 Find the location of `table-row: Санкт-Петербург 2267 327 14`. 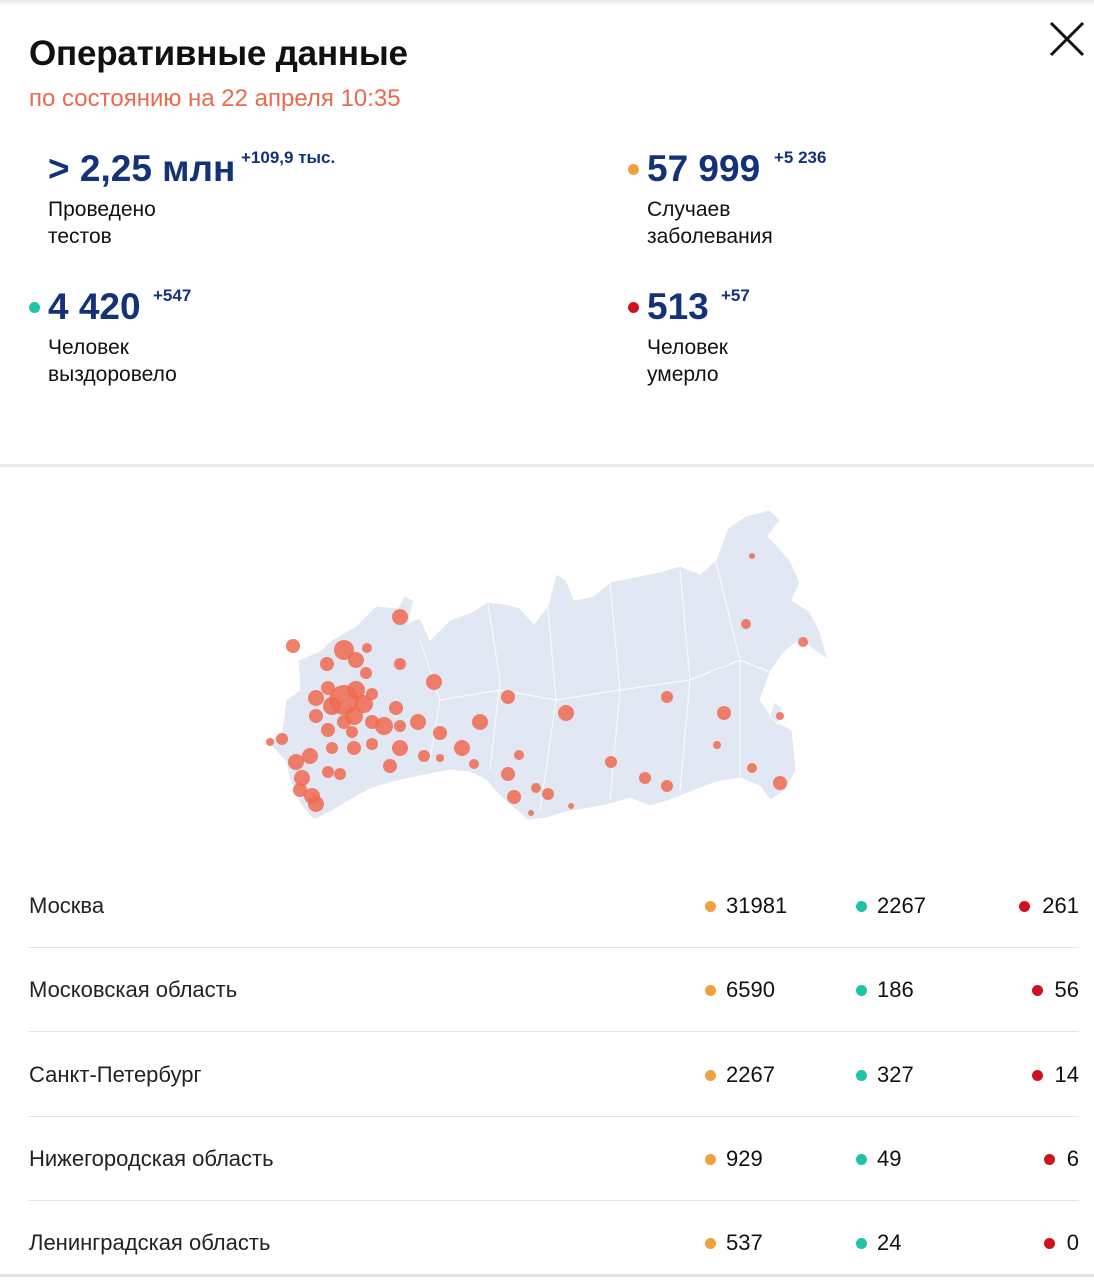

table-row: Санкт-Петербург 2267 327 14 is located at coordinates (554, 1075).